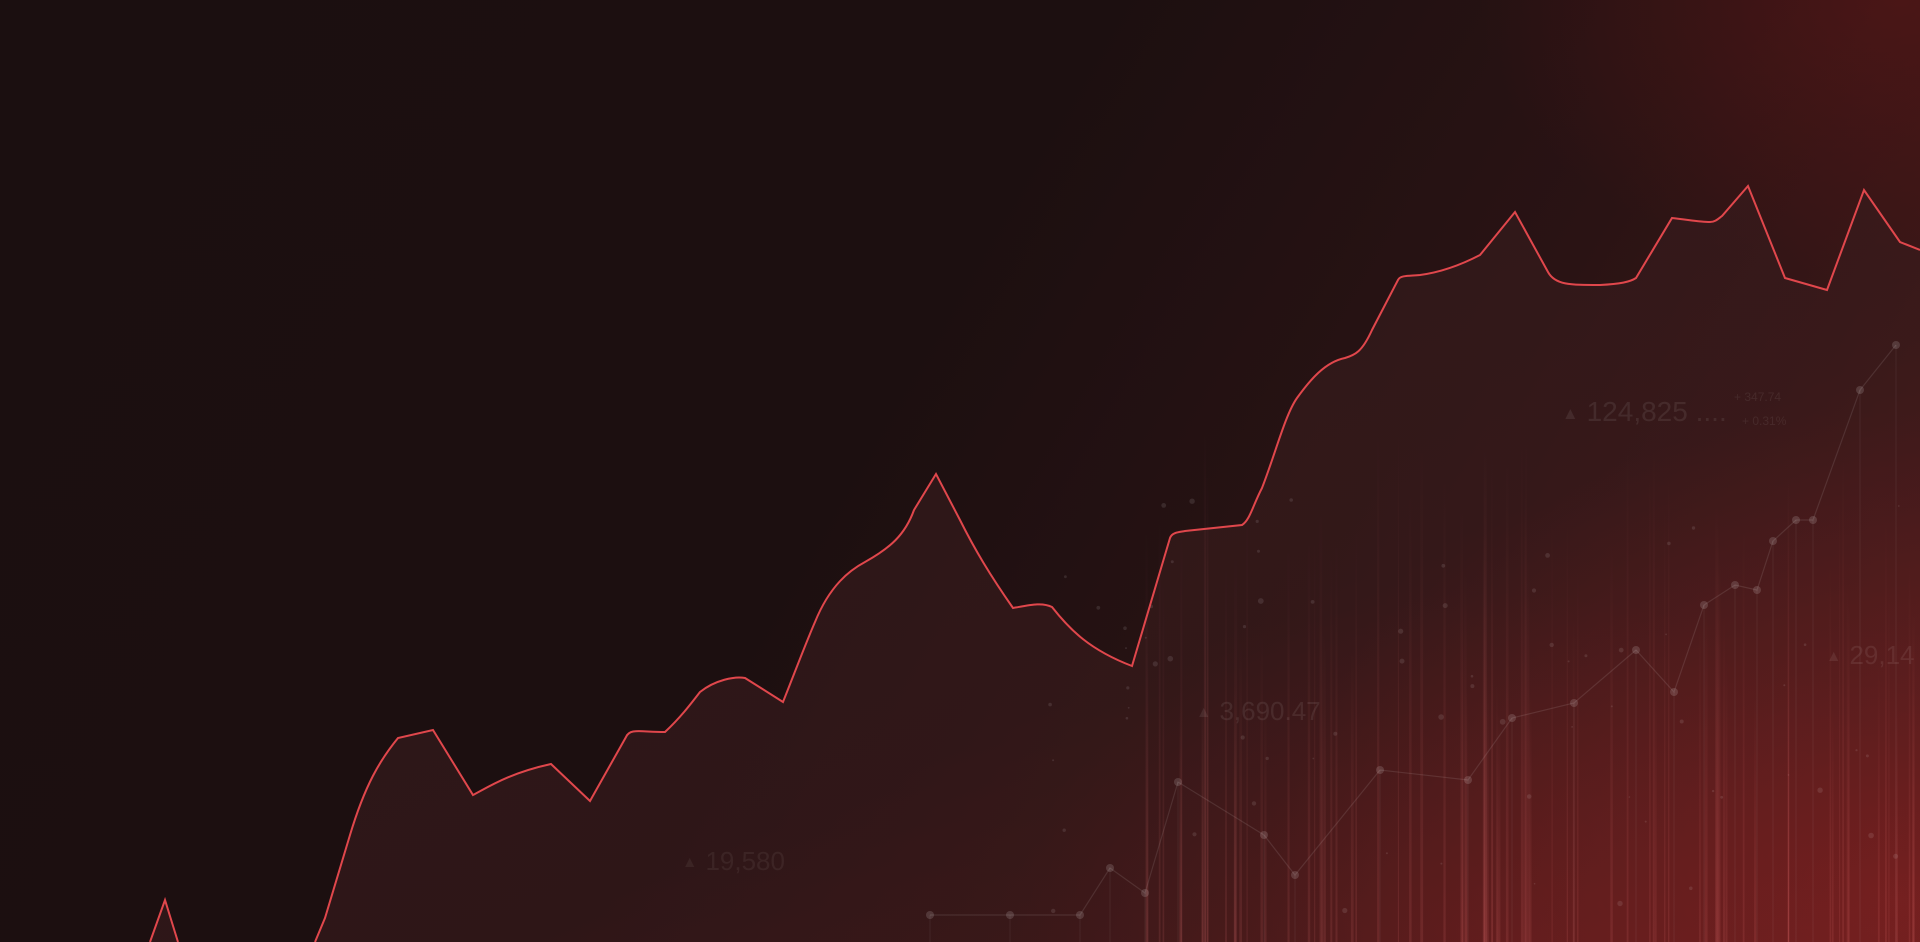 This screenshot has height=942, width=1920. What do you see at coordinates (1870, 655) in the screenshot?
I see `overlay-label: ▲ 29,14` at bounding box center [1870, 655].